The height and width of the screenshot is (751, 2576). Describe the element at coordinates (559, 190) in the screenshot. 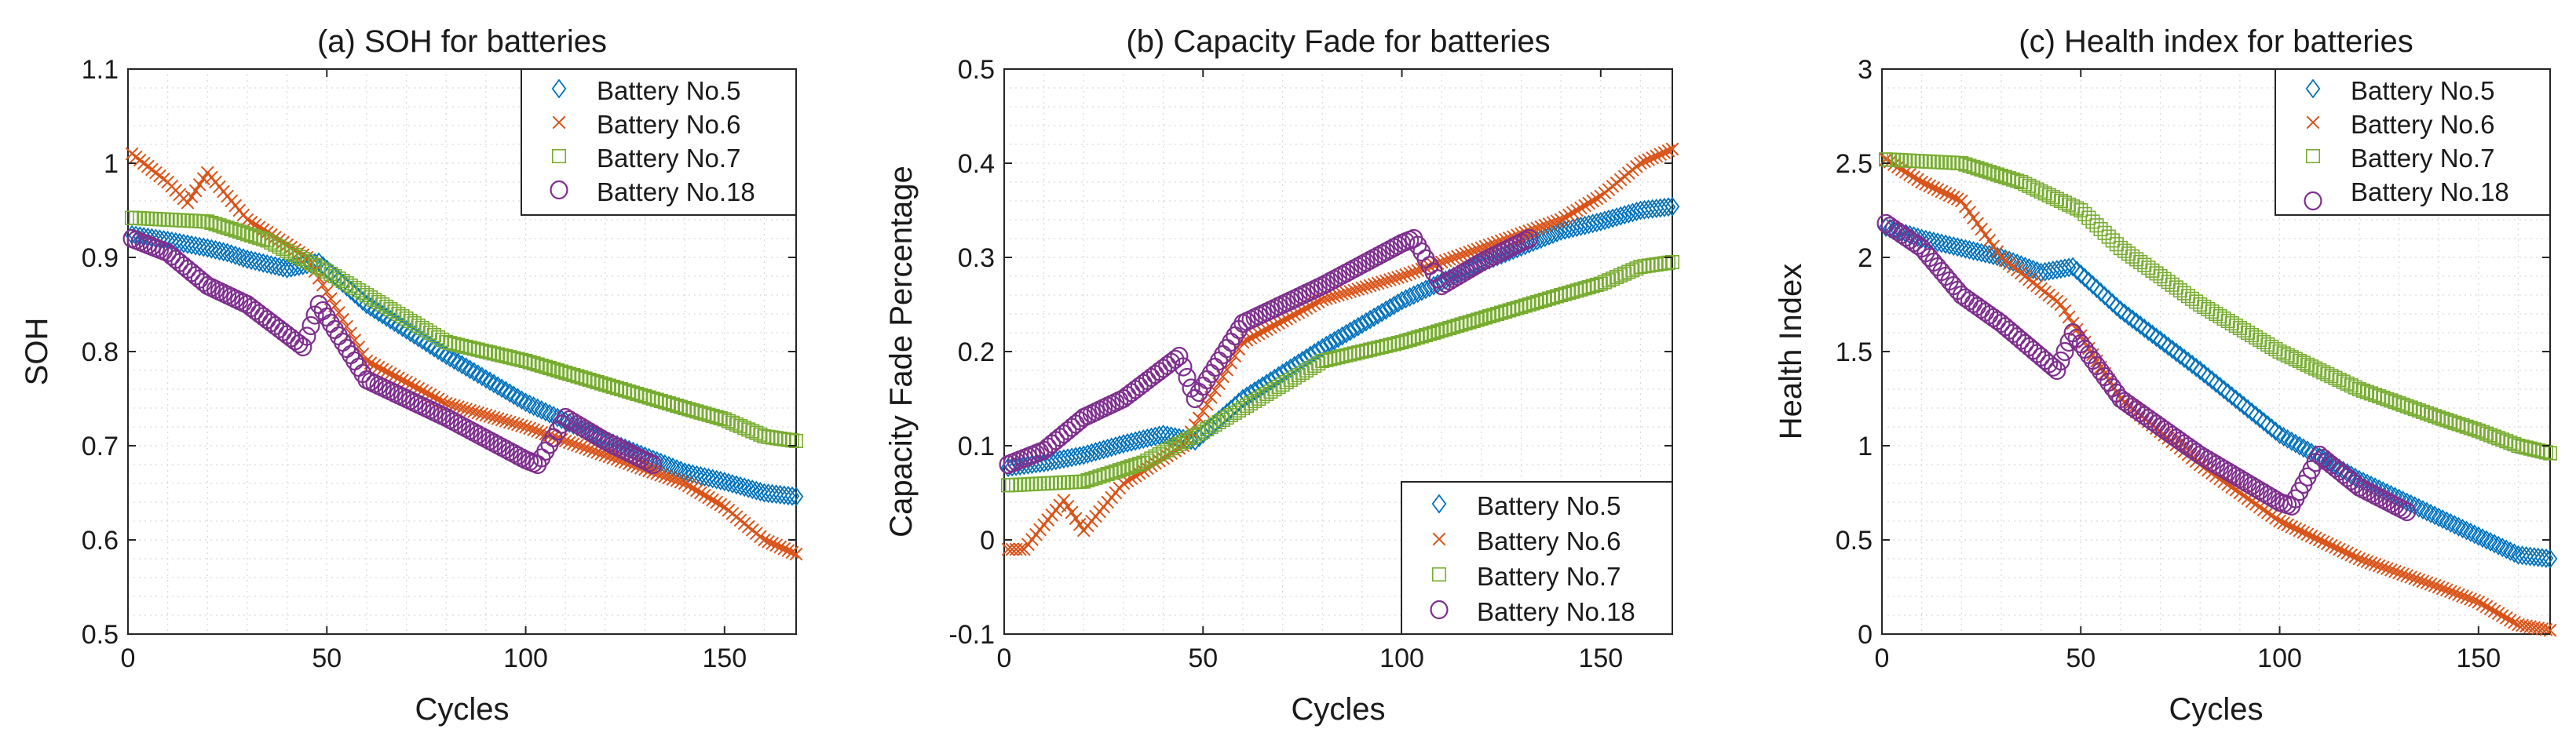

I see `legend-marker-shape` at that location.